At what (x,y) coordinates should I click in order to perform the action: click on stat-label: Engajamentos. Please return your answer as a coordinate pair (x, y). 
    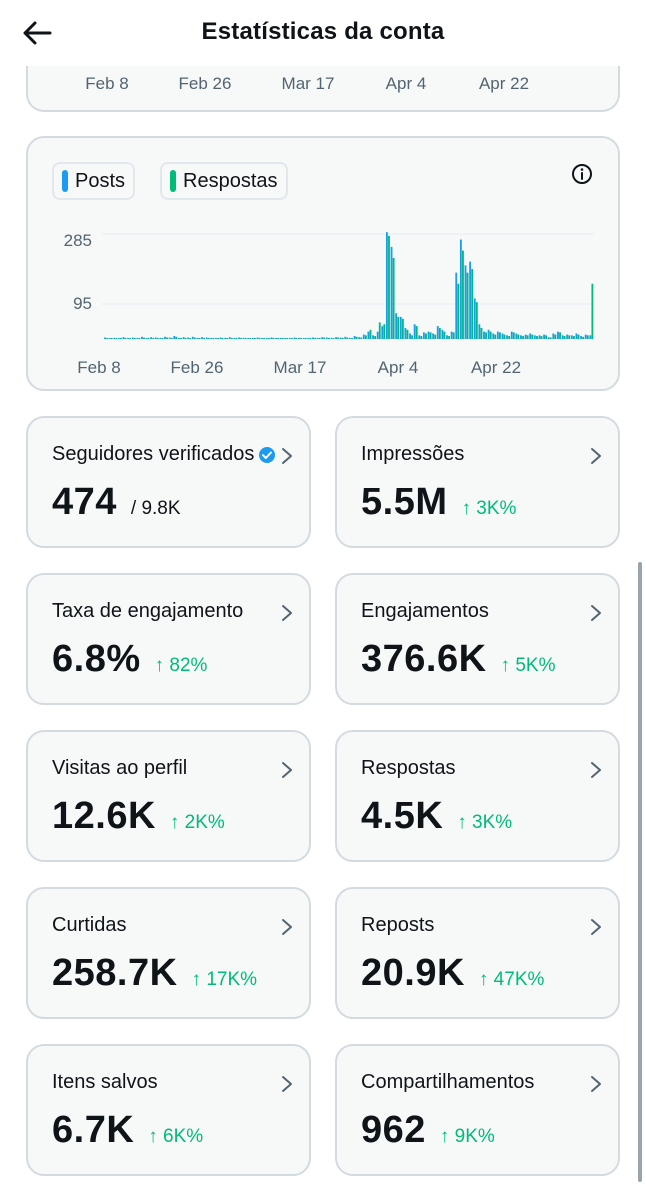
    Looking at the image, I should click on (425, 611).